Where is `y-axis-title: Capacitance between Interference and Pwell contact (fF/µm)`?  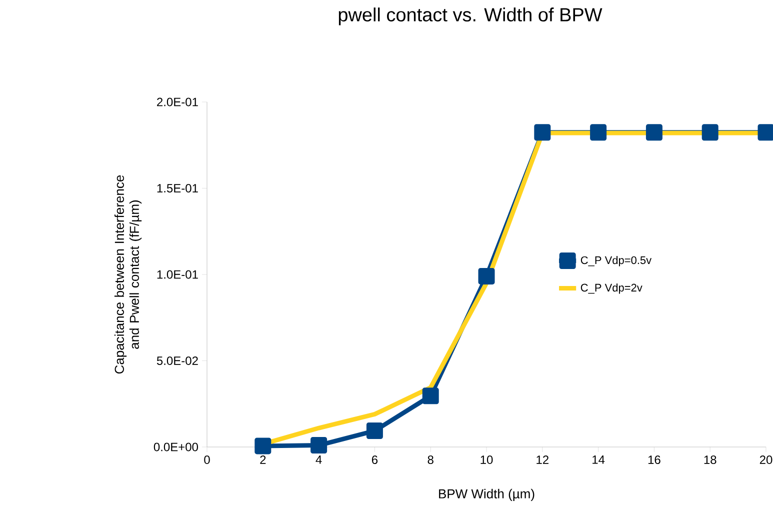
y-axis-title: Capacitance between Interference and Pwell contact (fF/µm) is located at coordinates (128, 274).